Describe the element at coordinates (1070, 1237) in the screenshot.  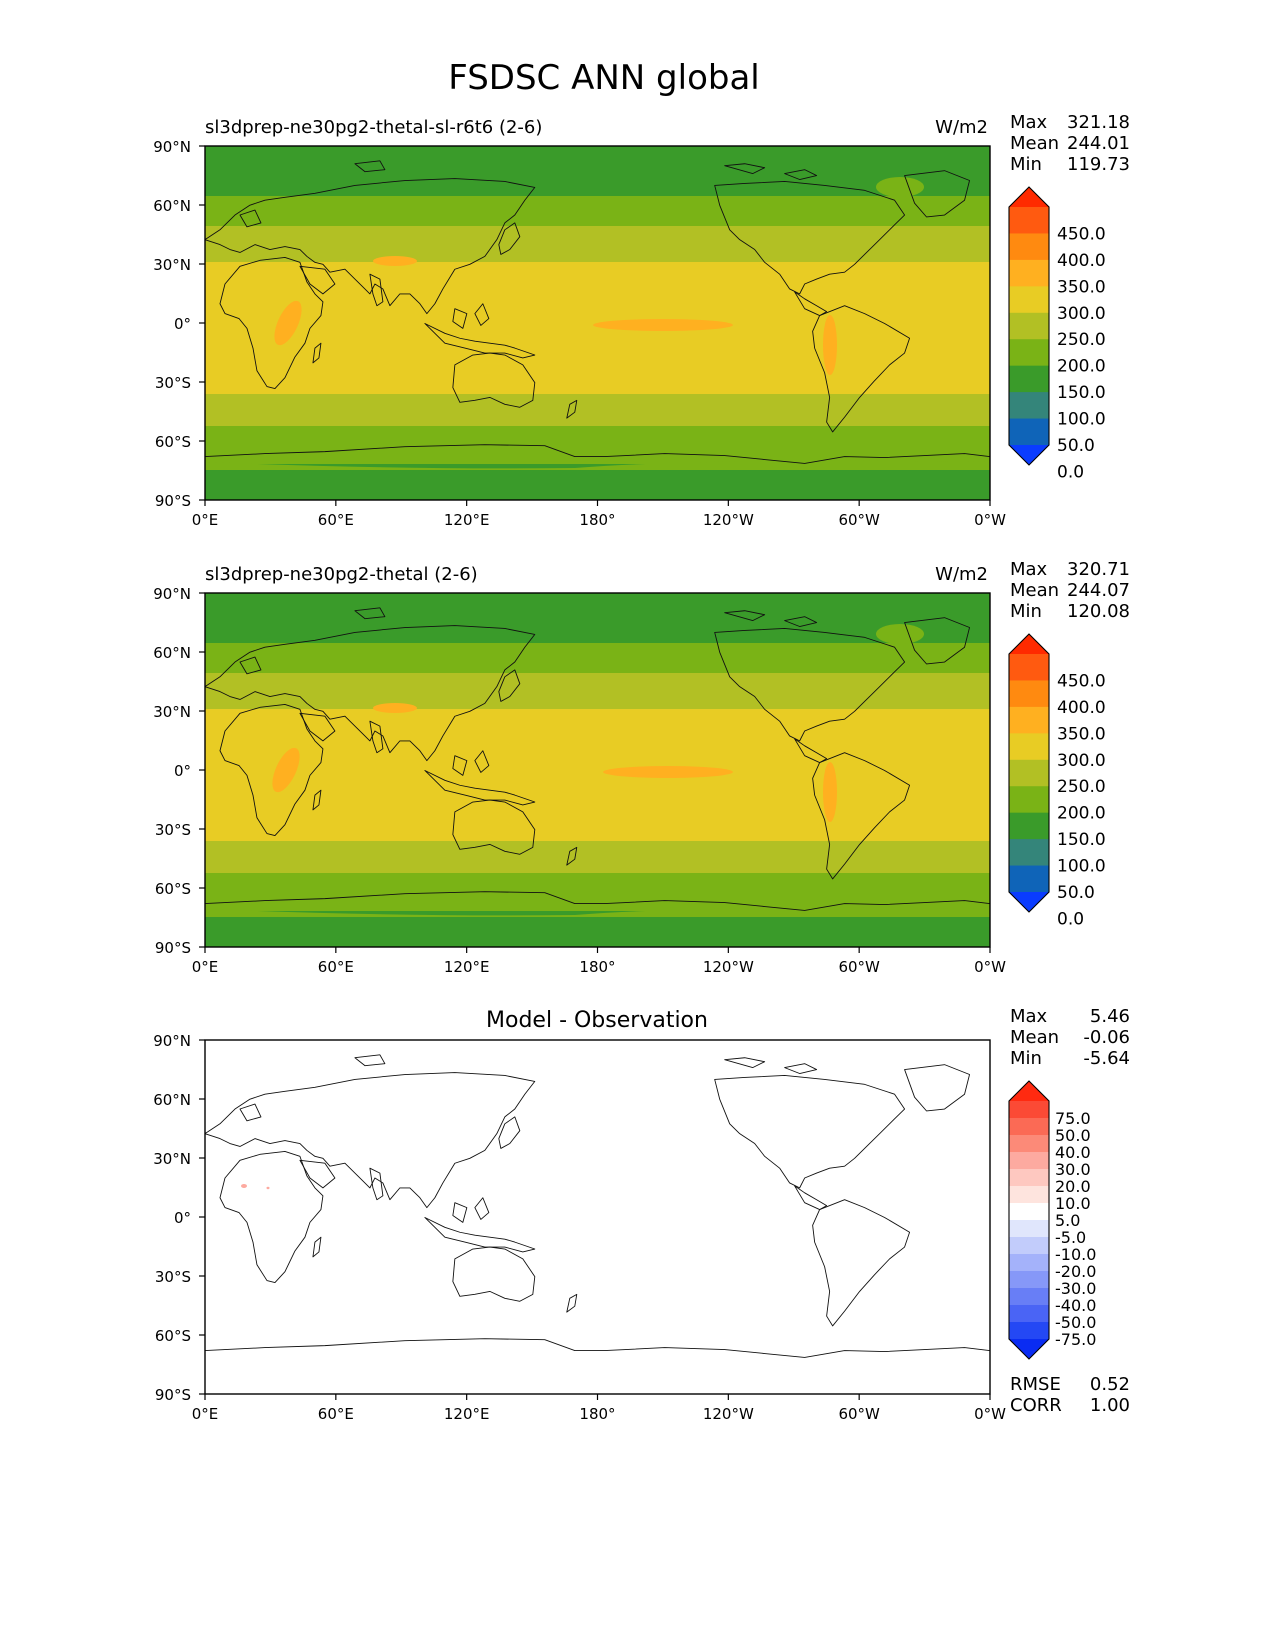
I see `colorbar-label: -5.0` at that location.